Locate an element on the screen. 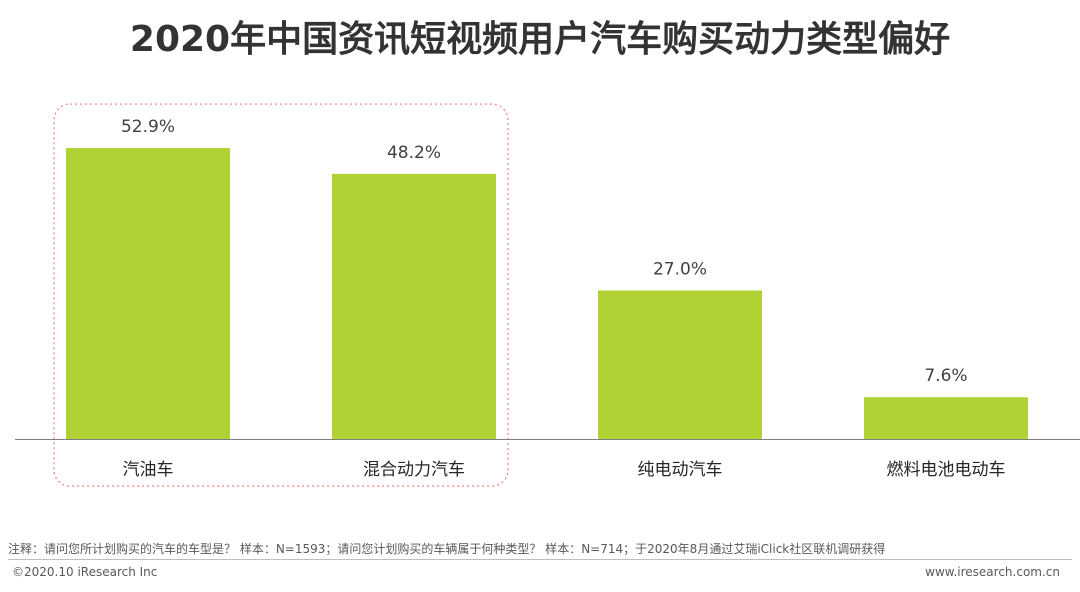  value-label-3: 7.6% is located at coordinates (945, 376).